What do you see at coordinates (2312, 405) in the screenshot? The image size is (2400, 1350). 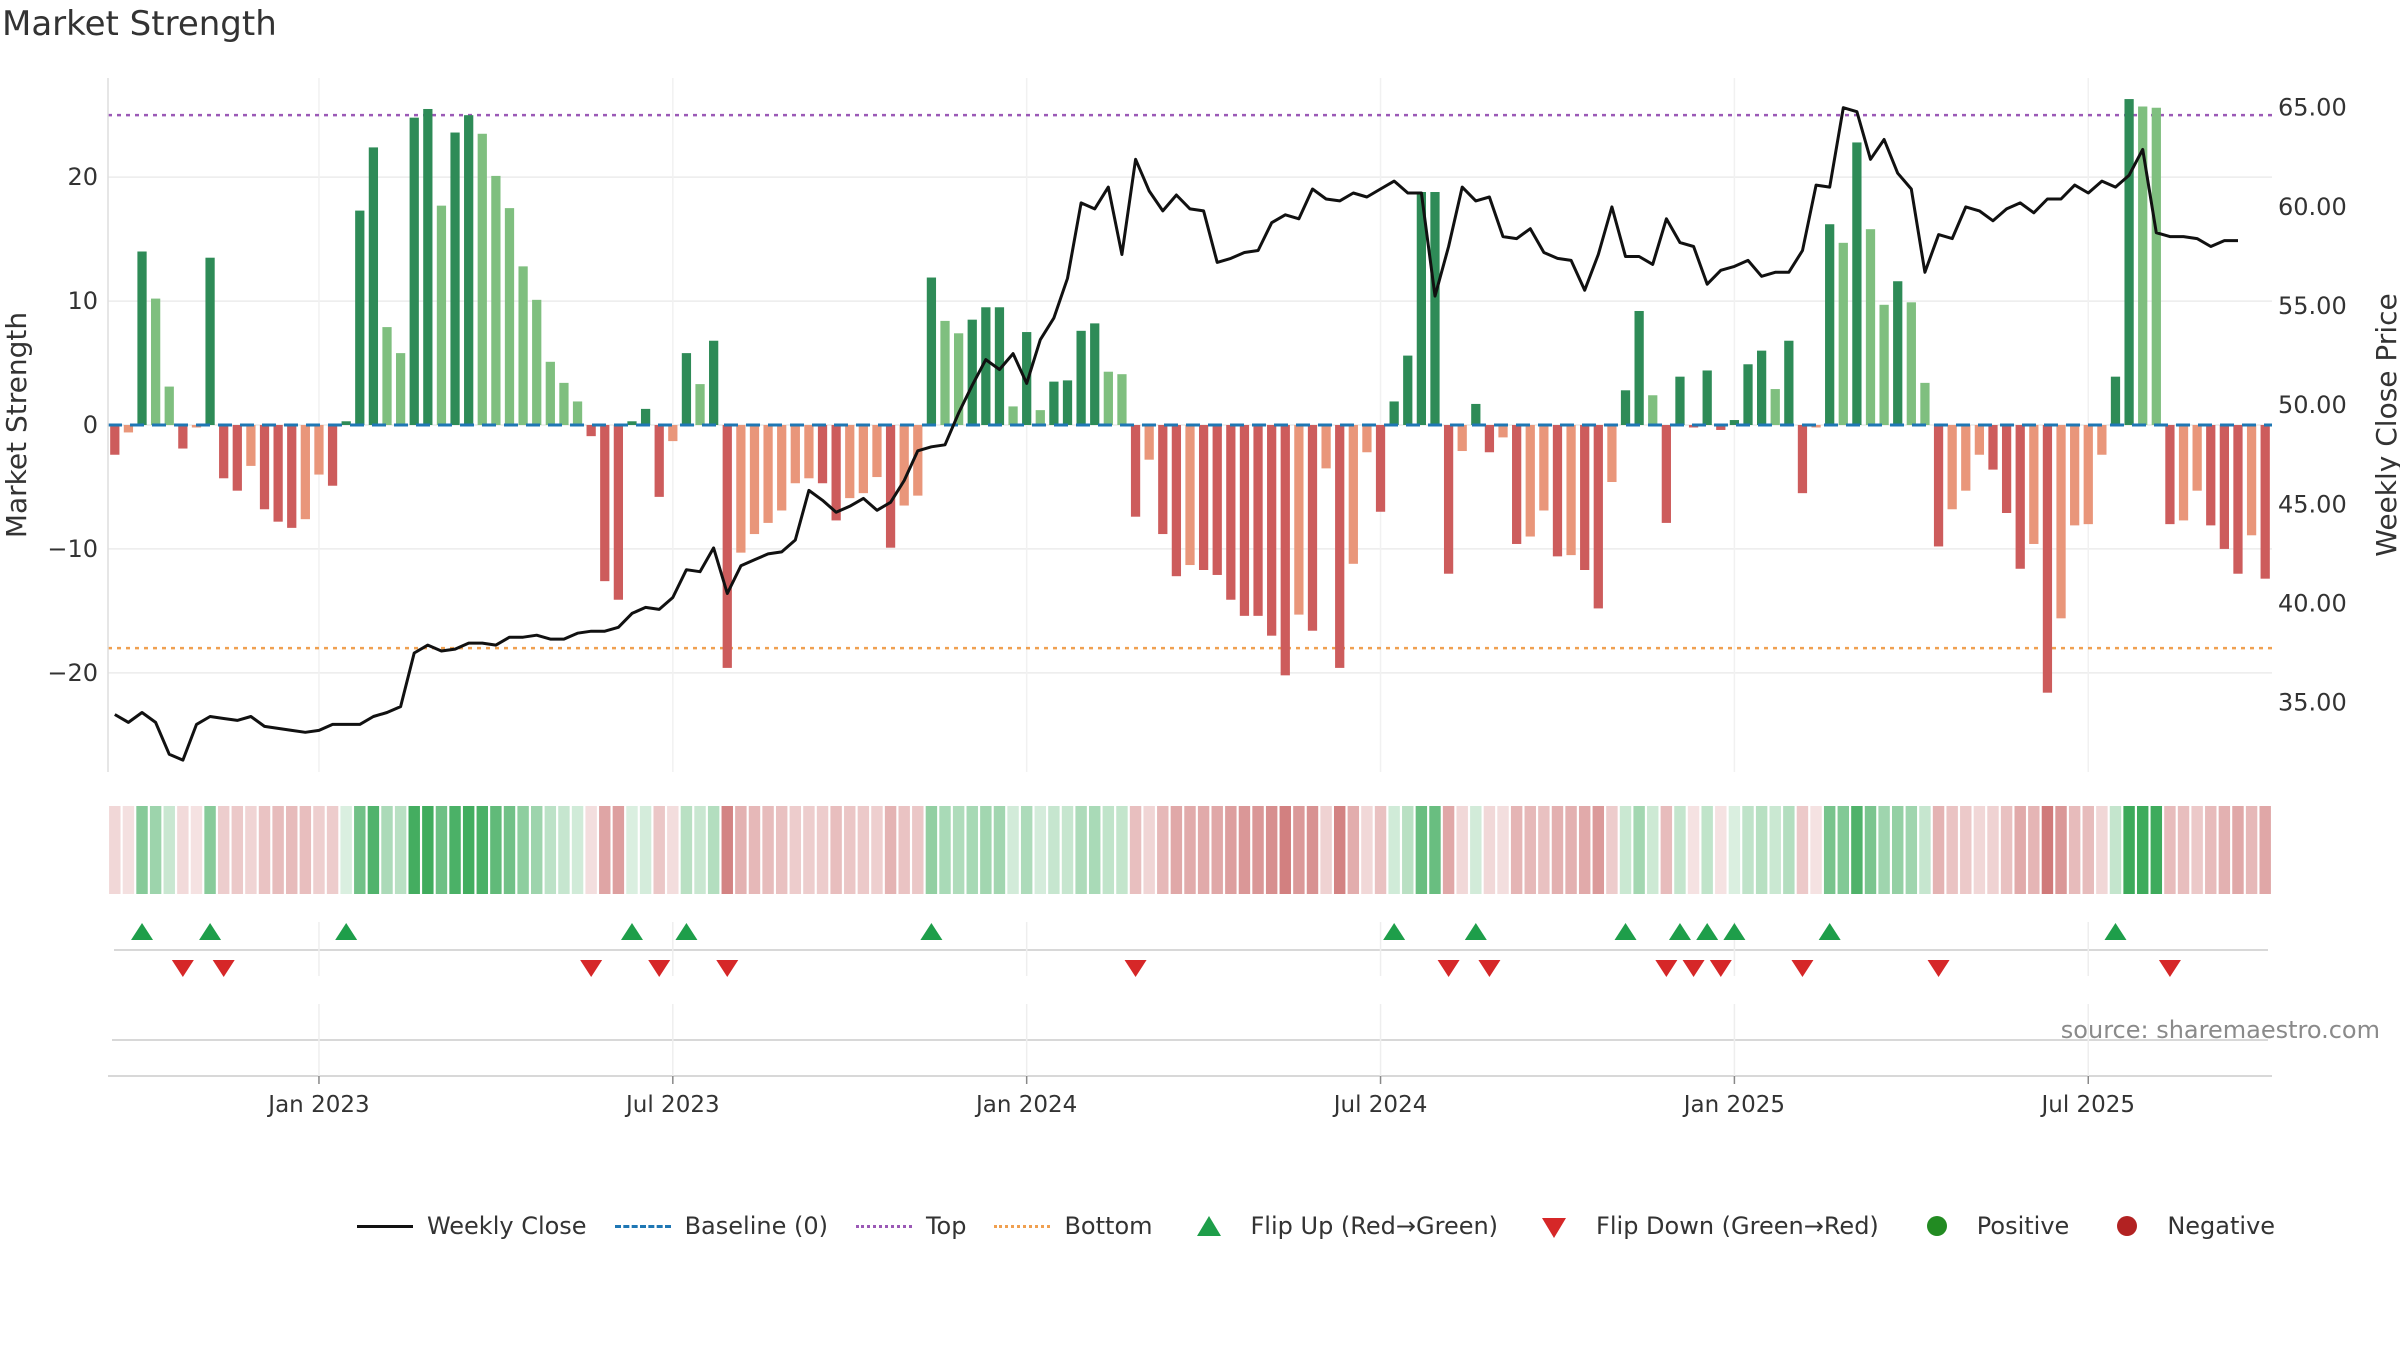 I see `y-tick-right: 50.00` at bounding box center [2312, 405].